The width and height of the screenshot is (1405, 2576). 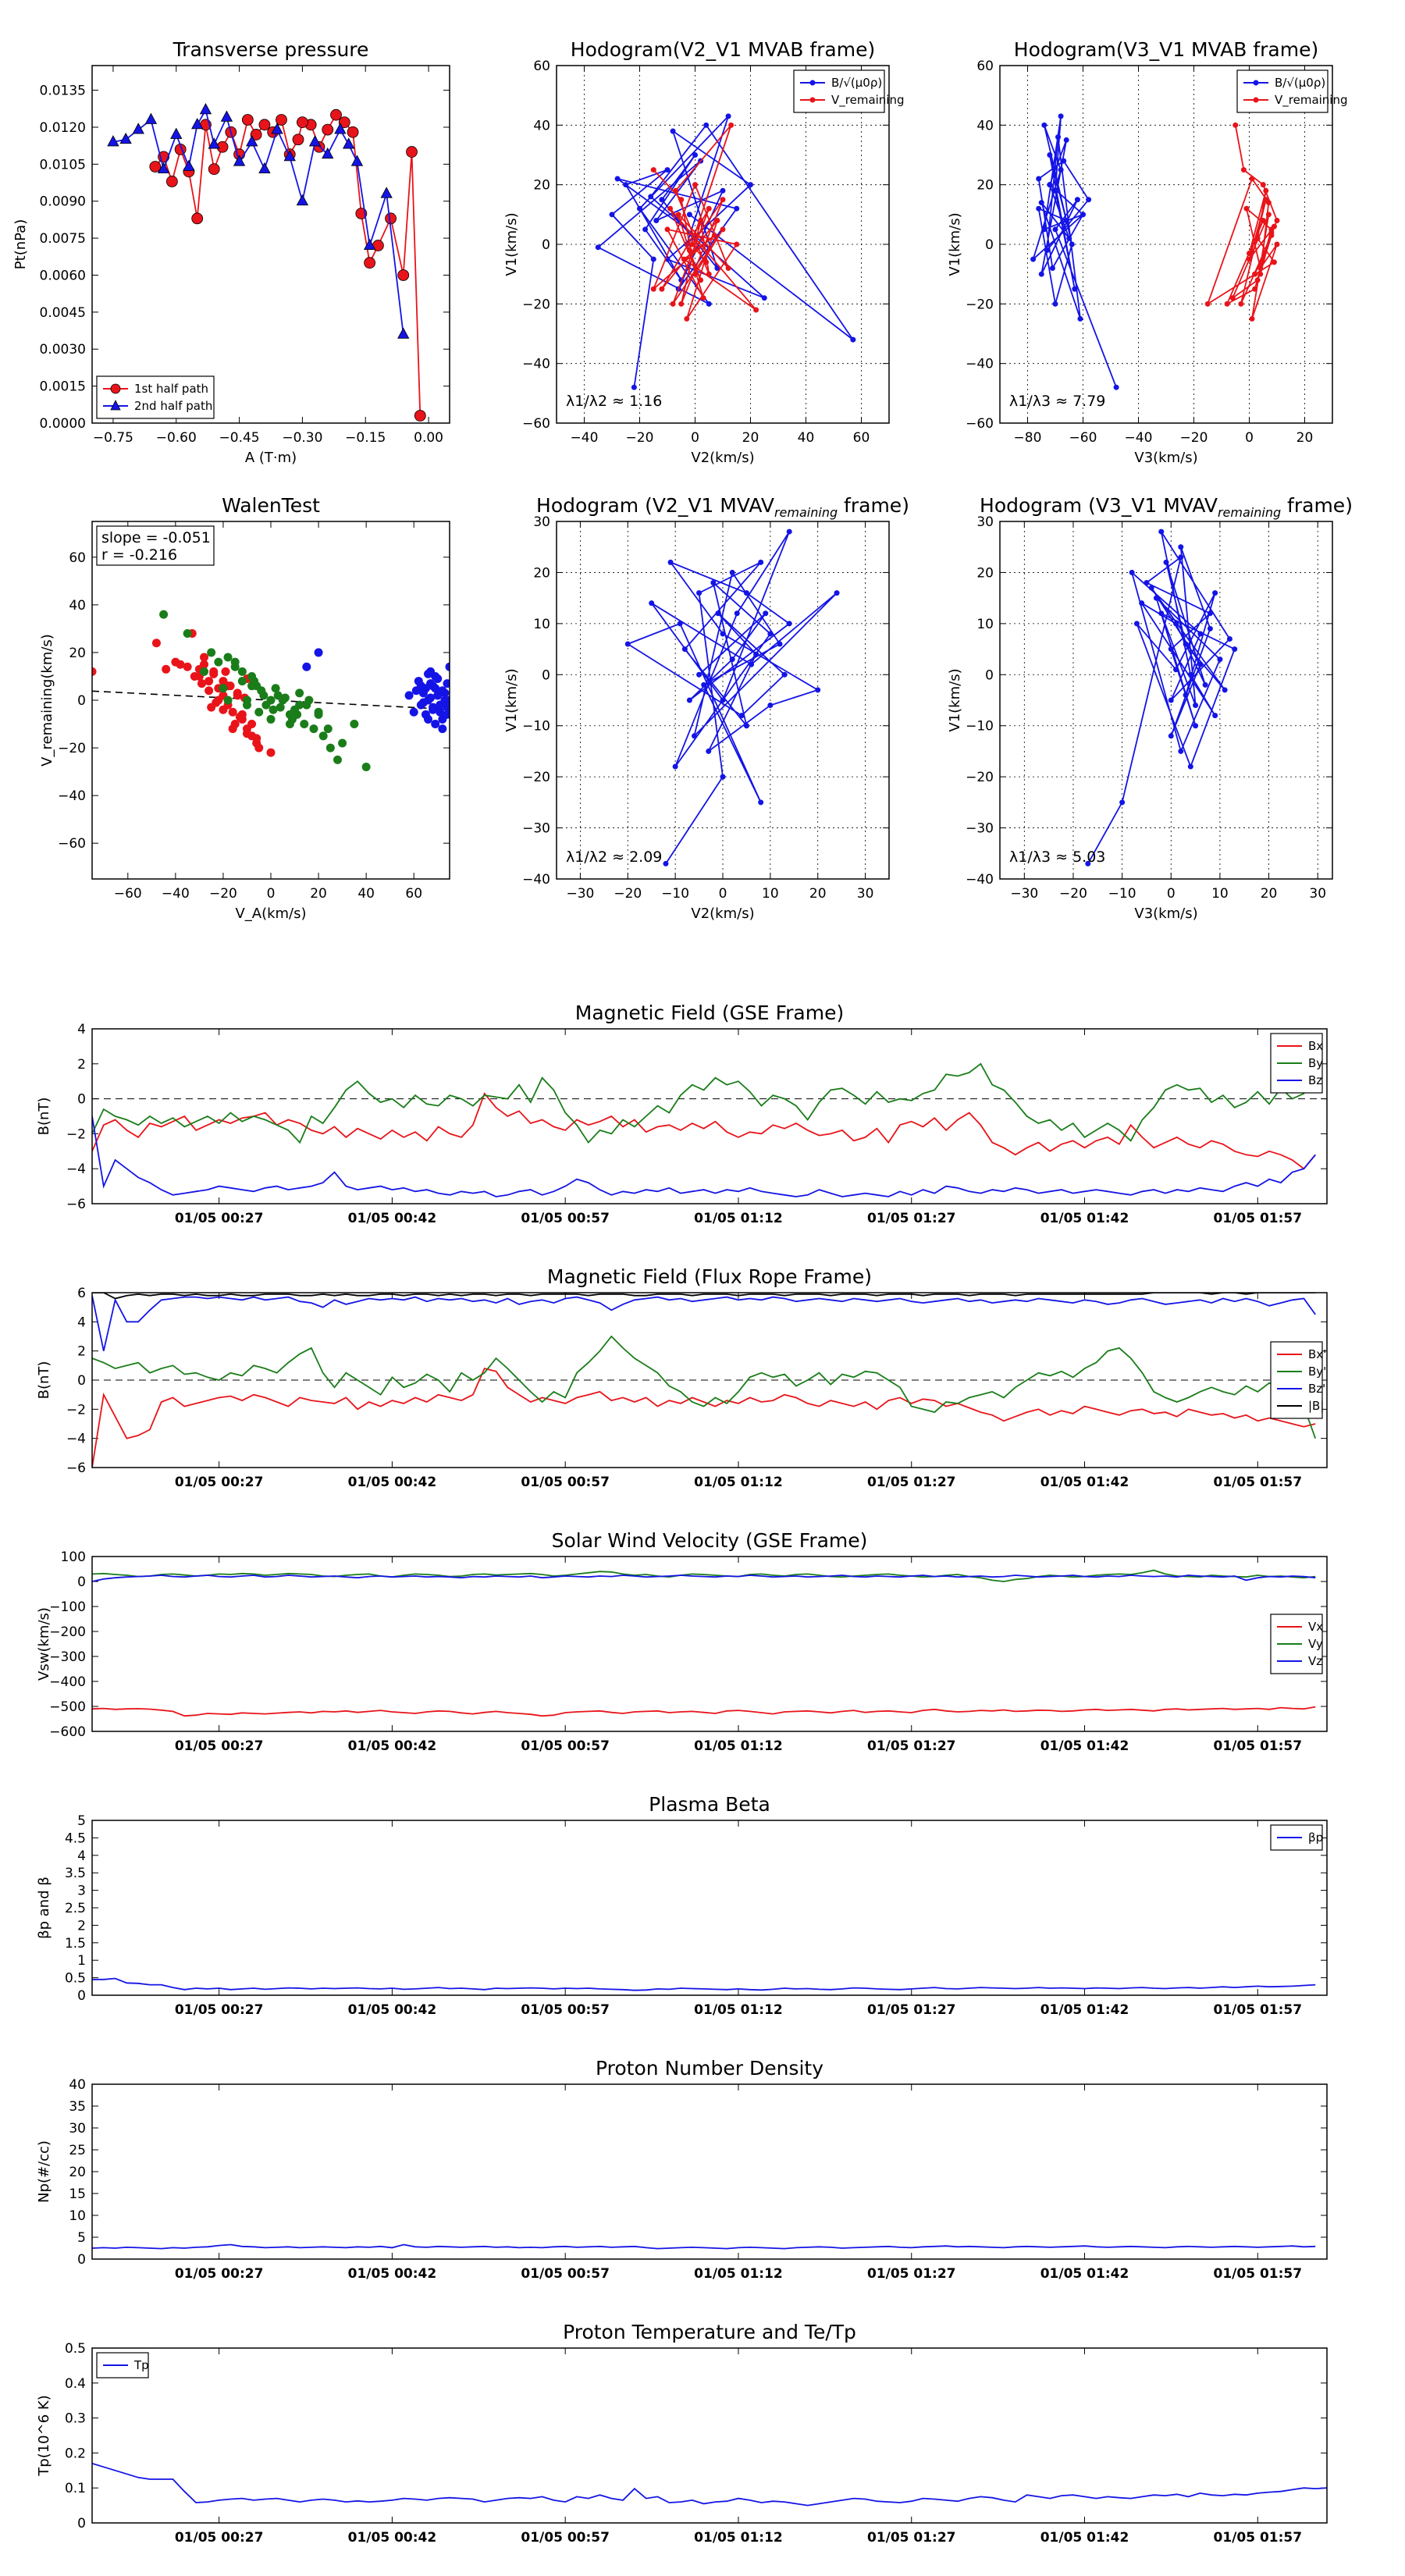 What do you see at coordinates (1317, 1371) in the screenshot?
I see `legend-label: By'` at bounding box center [1317, 1371].